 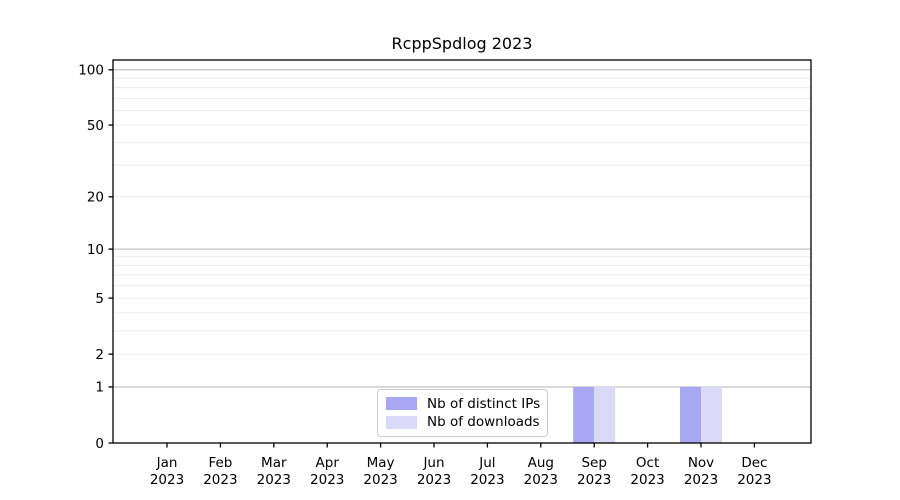 I want to click on x-tick-label-month: Feb, so click(x=220, y=463).